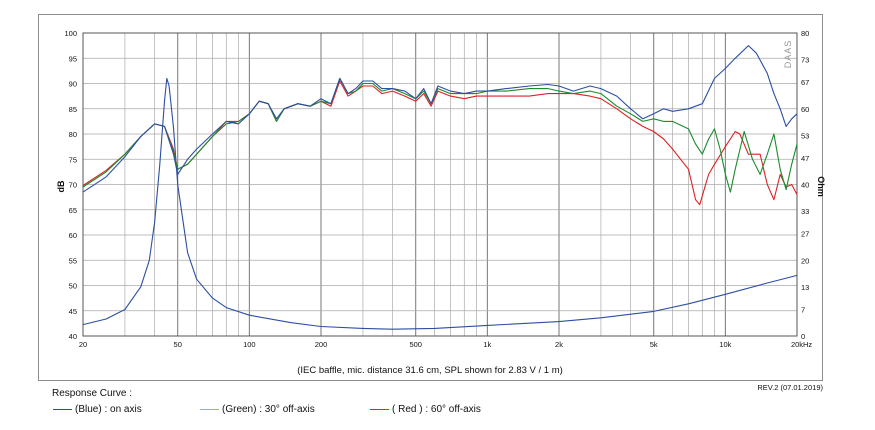 The image size is (875, 430). What do you see at coordinates (436, 409) in the screenshot?
I see `legend-label-red: ( Red ) : 60° off-axis` at bounding box center [436, 409].